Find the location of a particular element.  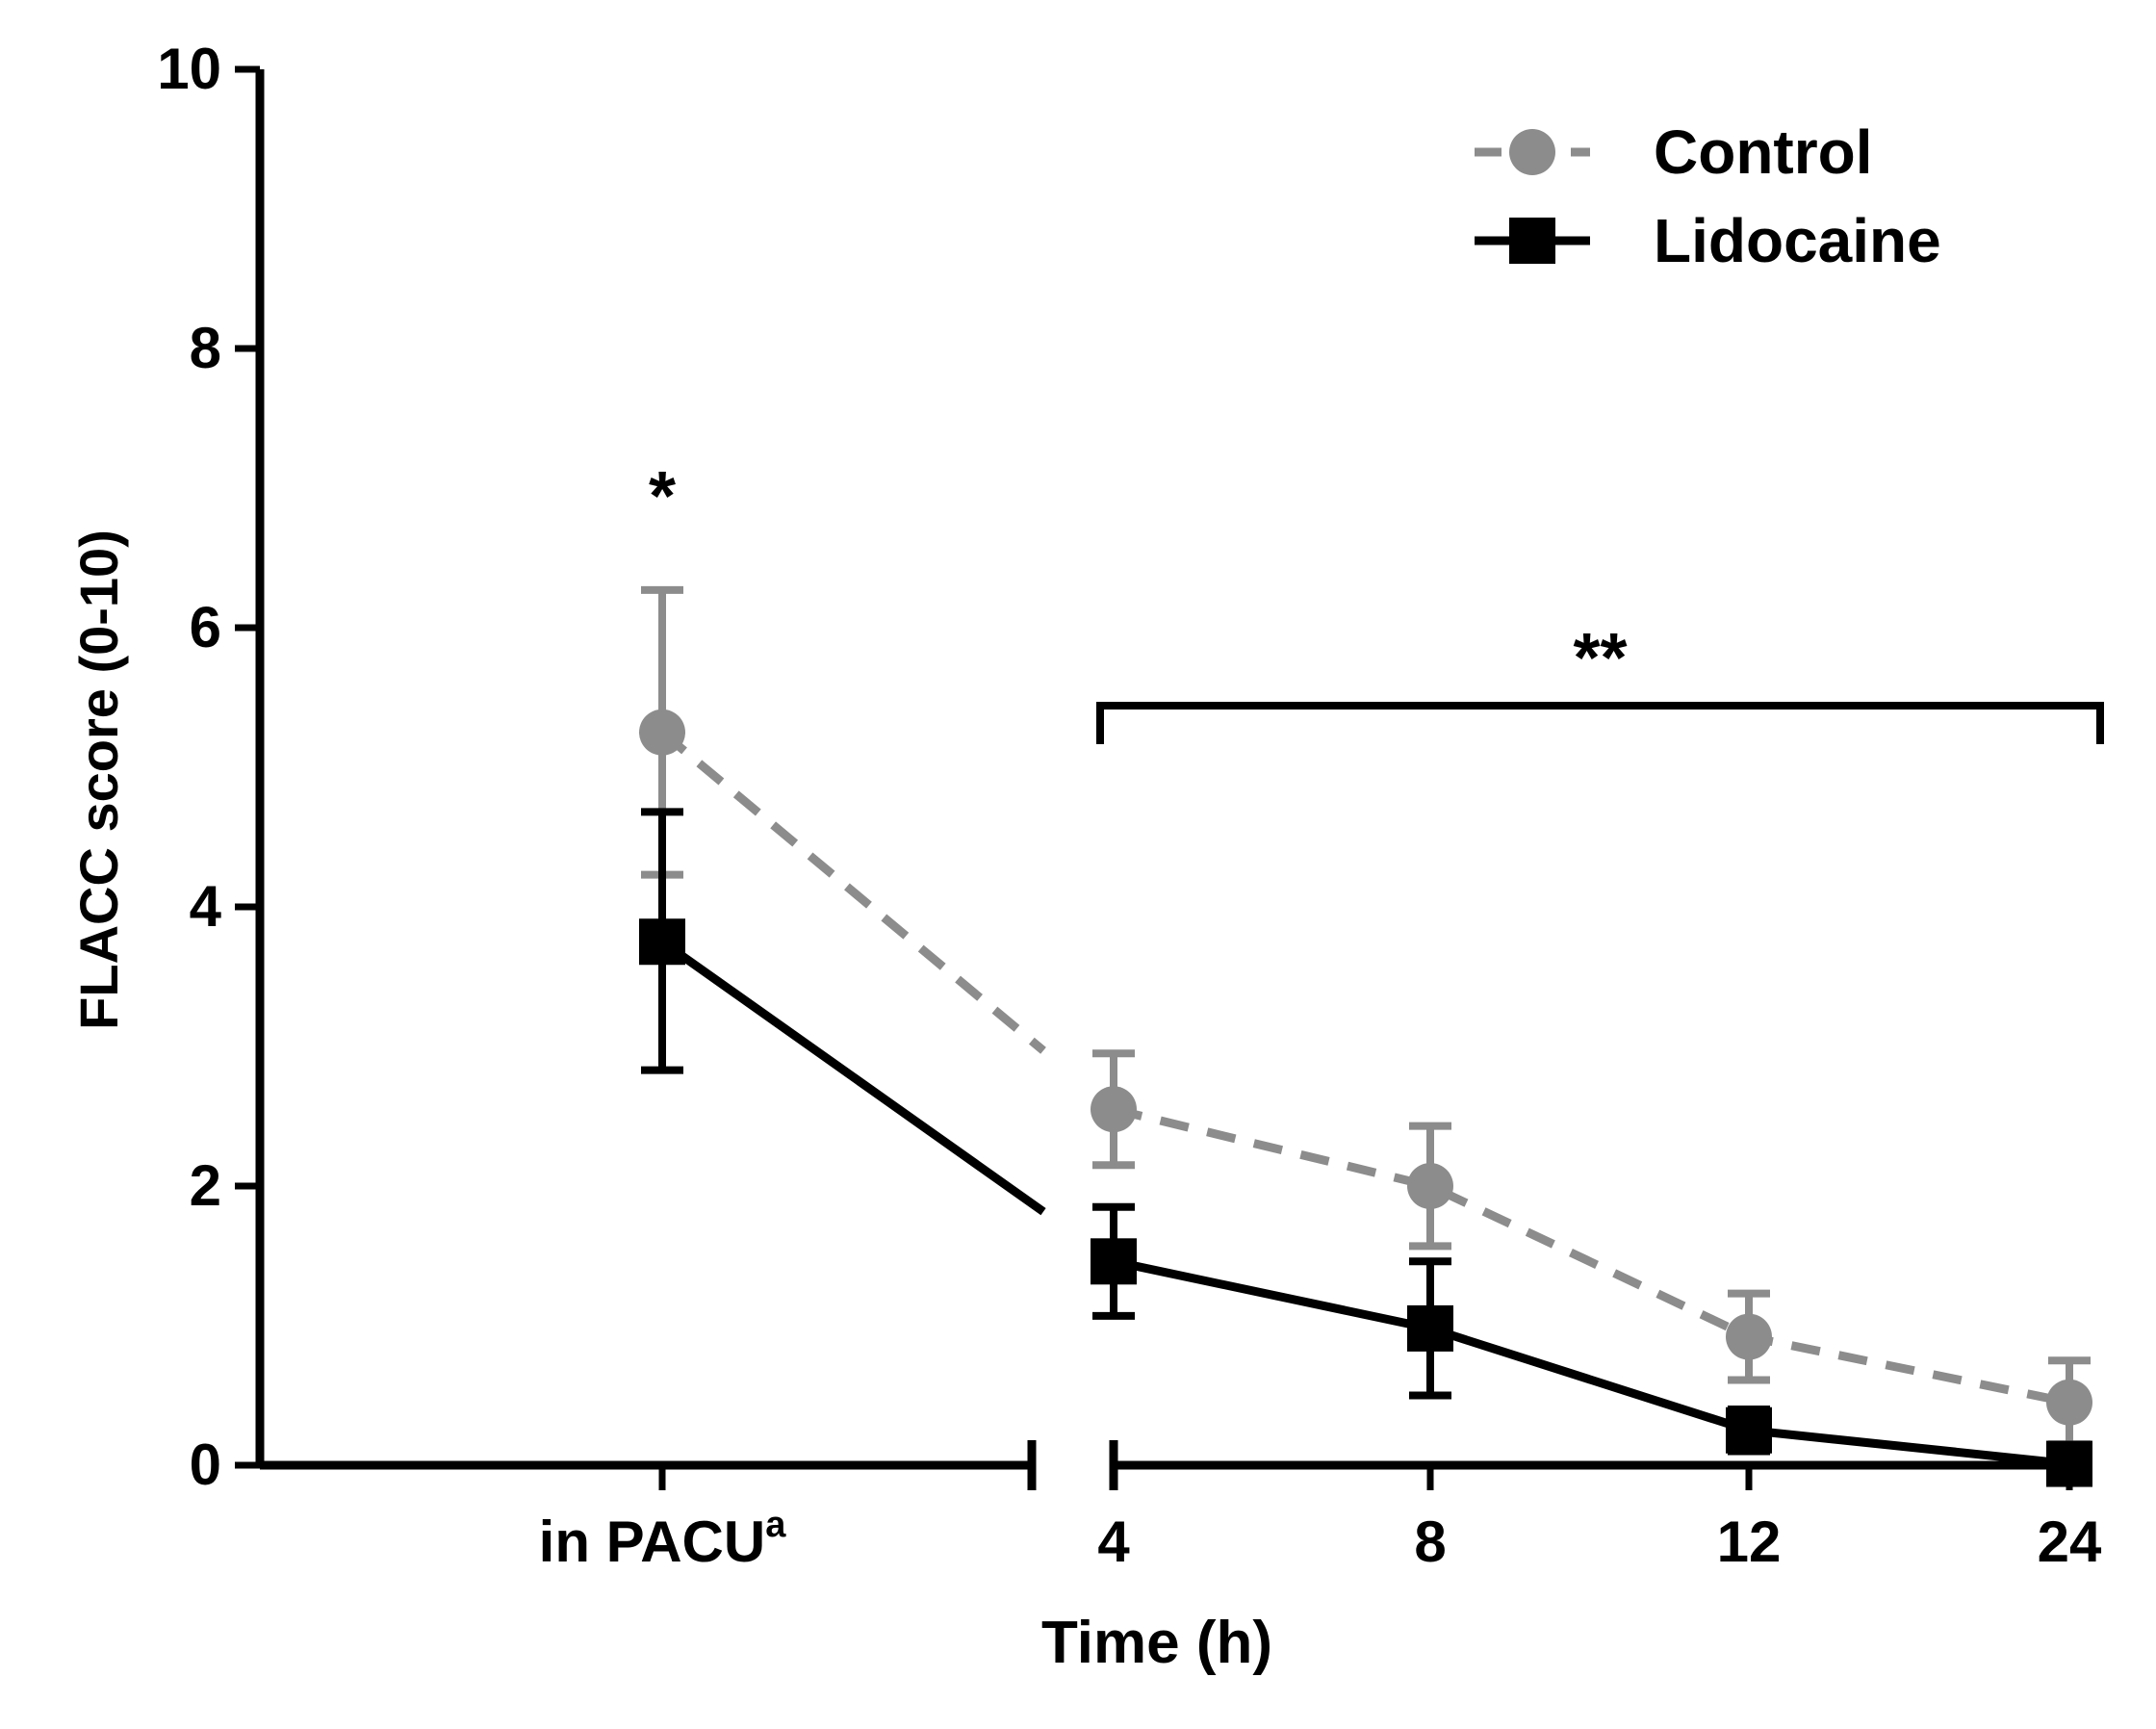

annotation-layer: *** is located at coordinates (1376, 601).